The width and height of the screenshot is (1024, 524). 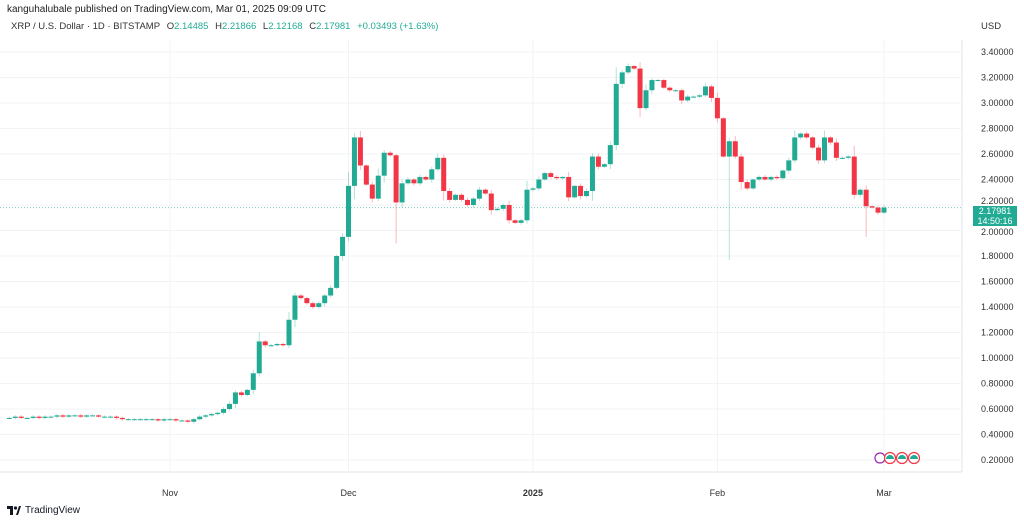 I want to click on tradingview-logo-icon, so click(x=14, y=510).